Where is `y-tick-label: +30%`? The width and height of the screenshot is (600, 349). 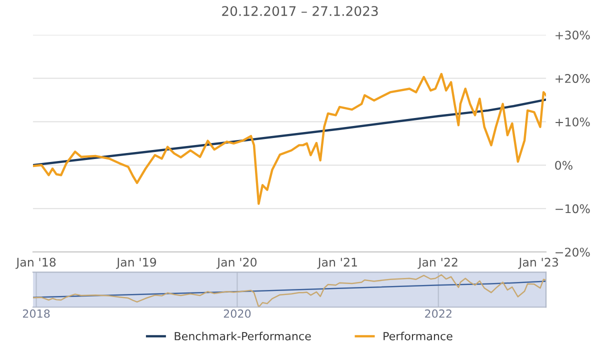 y-tick-label: +30% is located at coordinates (573, 35).